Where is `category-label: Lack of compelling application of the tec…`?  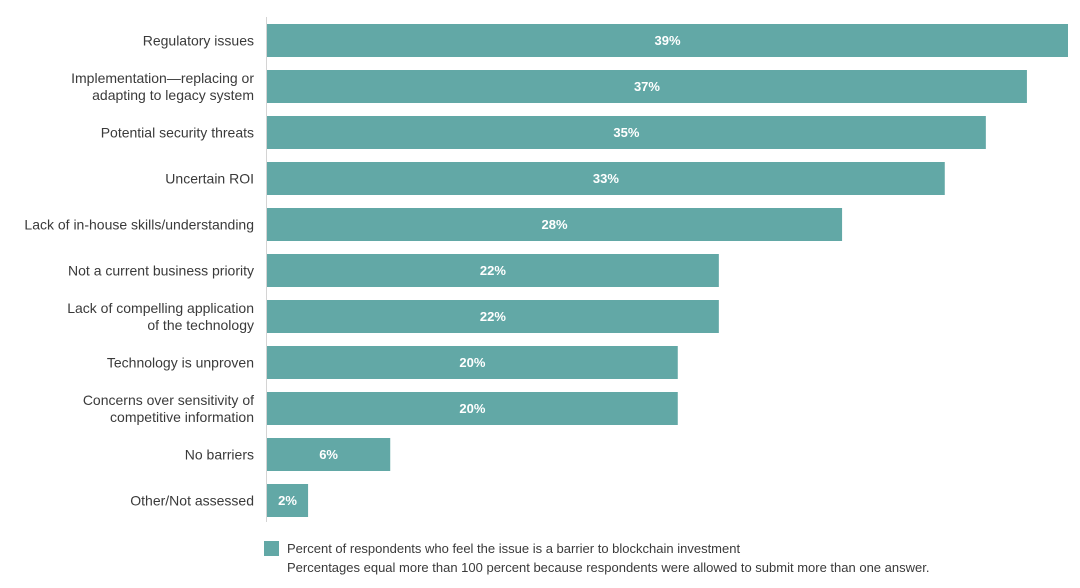 category-label: Lack of compelling application of the tec… is located at coordinates (160, 316).